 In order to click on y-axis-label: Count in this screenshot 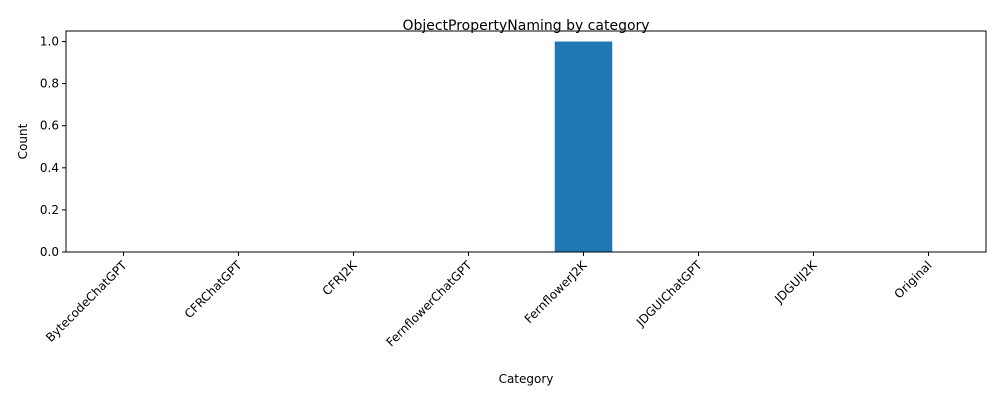, I will do `click(23, 141)`.